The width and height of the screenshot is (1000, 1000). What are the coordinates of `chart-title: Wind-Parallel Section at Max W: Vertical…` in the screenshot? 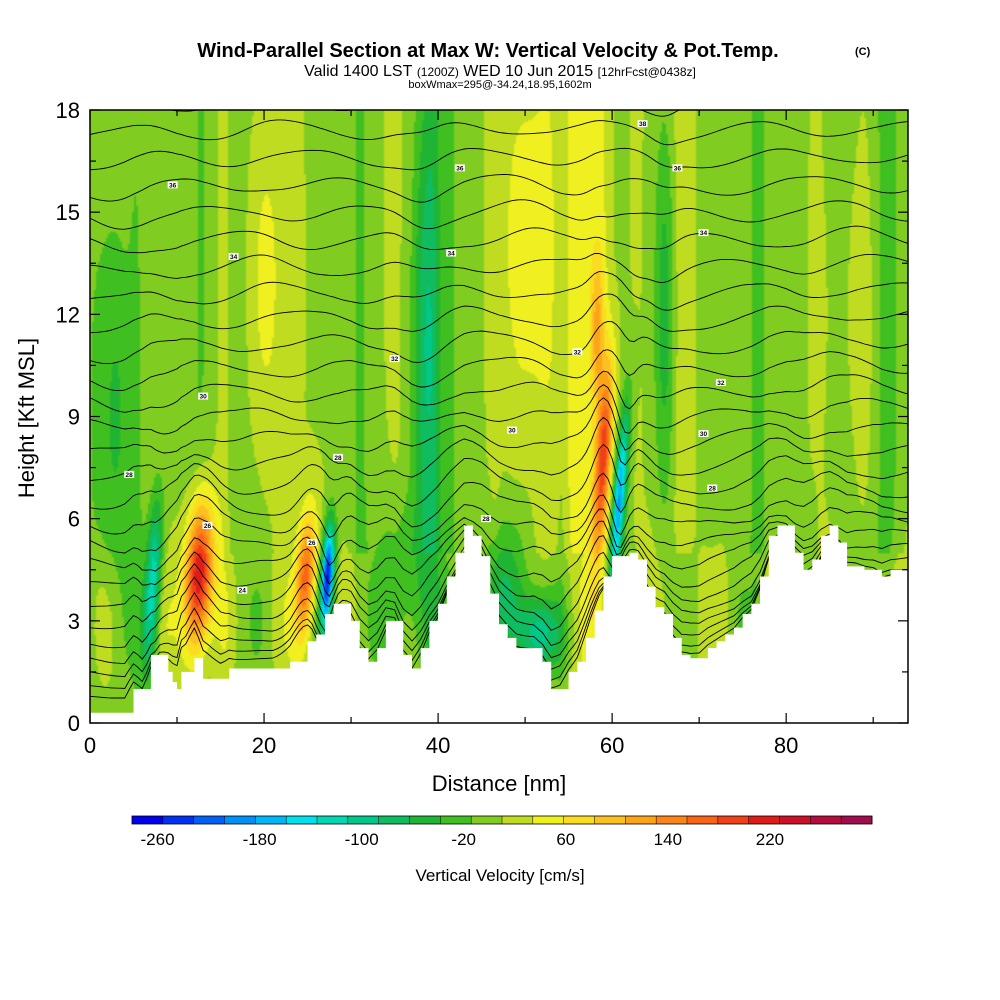 It's located at (487, 51).